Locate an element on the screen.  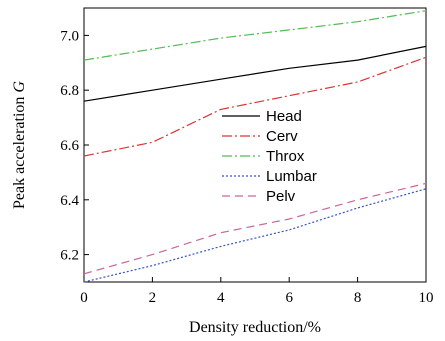
x-axis: 0 2 4 6 8 10 is located at coordinates (257, 291).